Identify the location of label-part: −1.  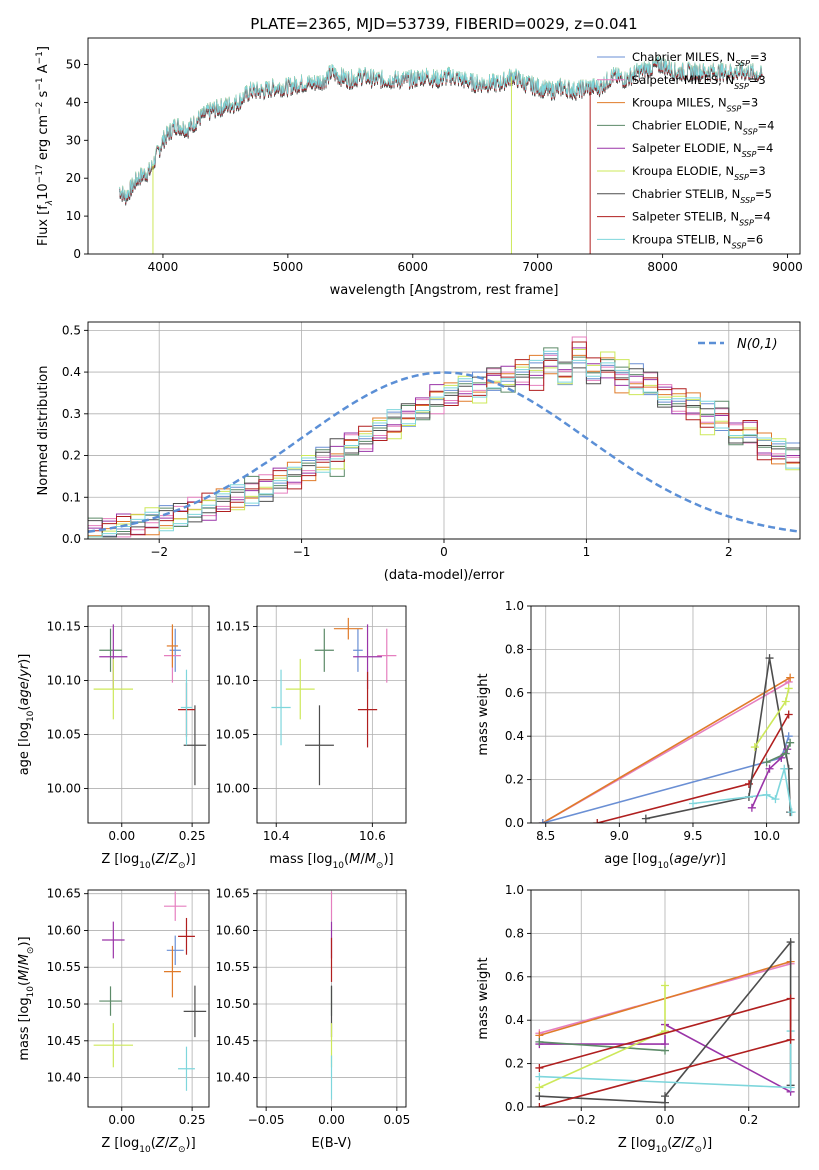
(40, 83).